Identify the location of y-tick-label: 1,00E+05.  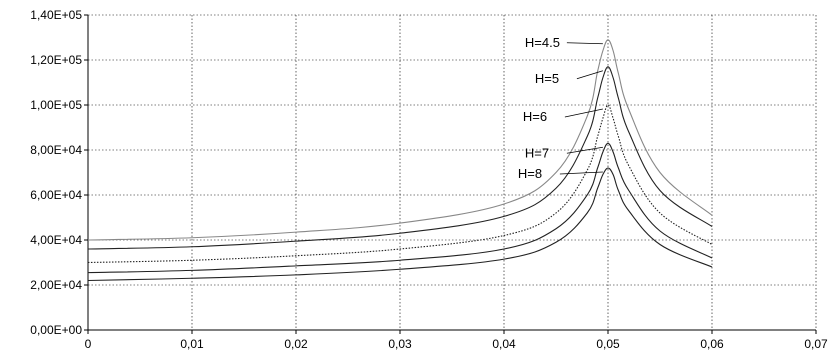
(56, 105).